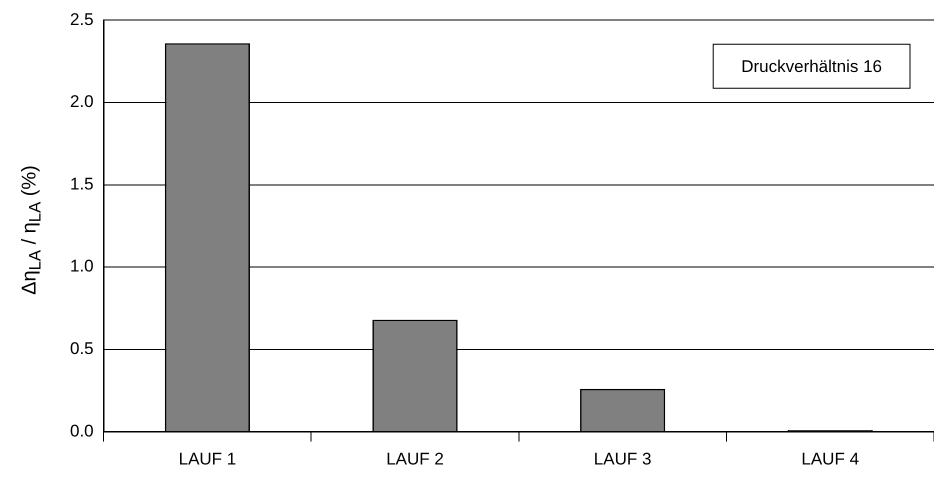 Image resolution: width=934 pixels, height=484 pixels. Describe the element at coordinates (82, 184) in the screenshot. I see `y-tick-label: 1.5` at that location.